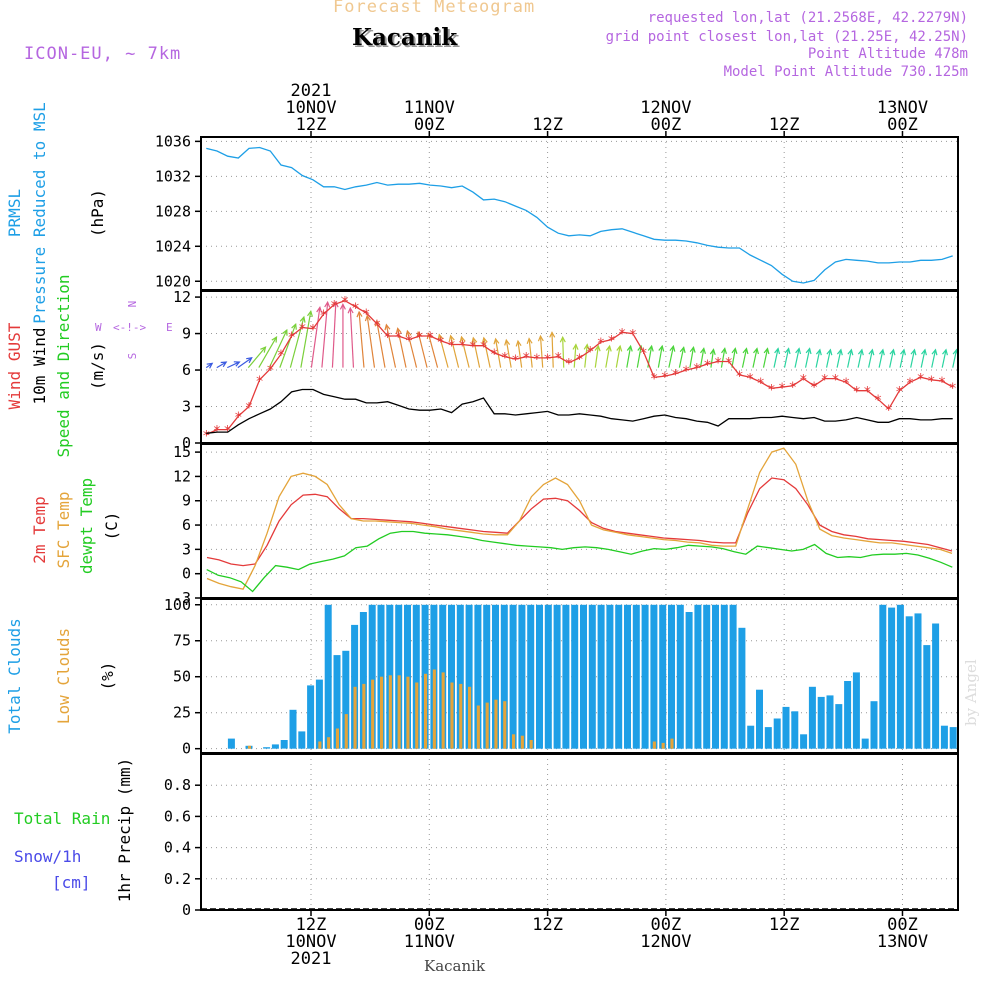 This screenshot has height=1000, width=1000. I want to click on bottom-time-label: 11NOV, so click(429, 942).